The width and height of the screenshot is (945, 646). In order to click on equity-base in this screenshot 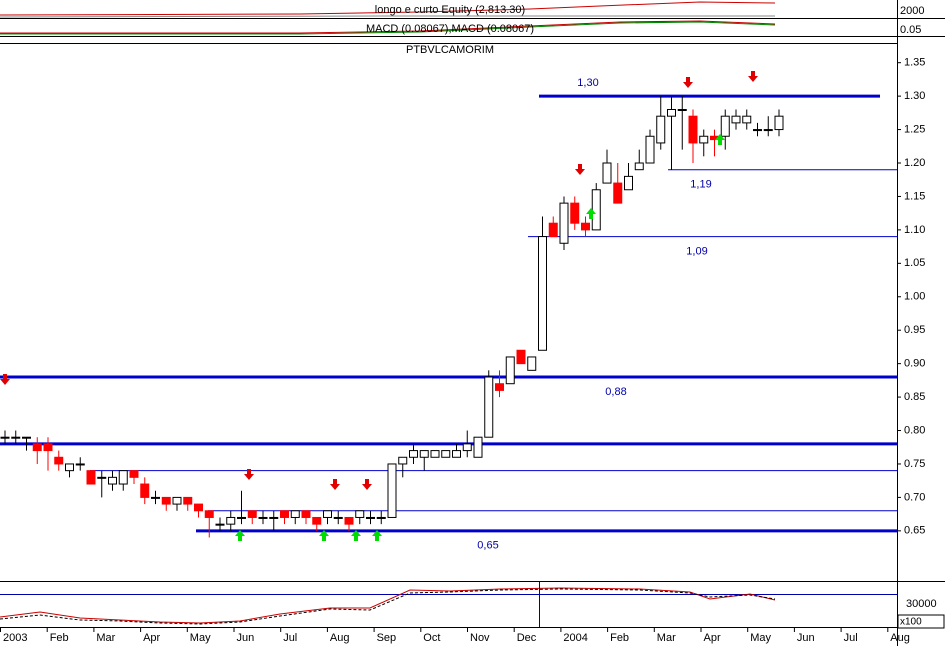, I will do `click(387, 16)`.